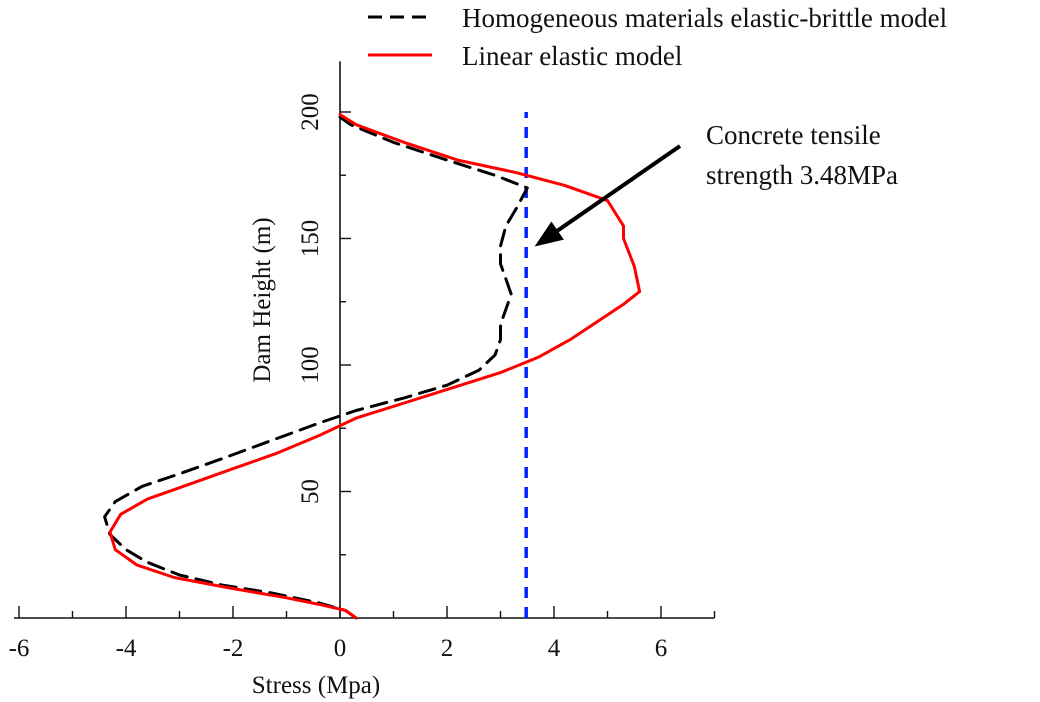 Image resolution: width=1040 pixels, height=702 pixels. What do you see at coordinates (549, 234) in the screenshot?
I see `annotation-arrowhead` at bounding box center [549, 234].